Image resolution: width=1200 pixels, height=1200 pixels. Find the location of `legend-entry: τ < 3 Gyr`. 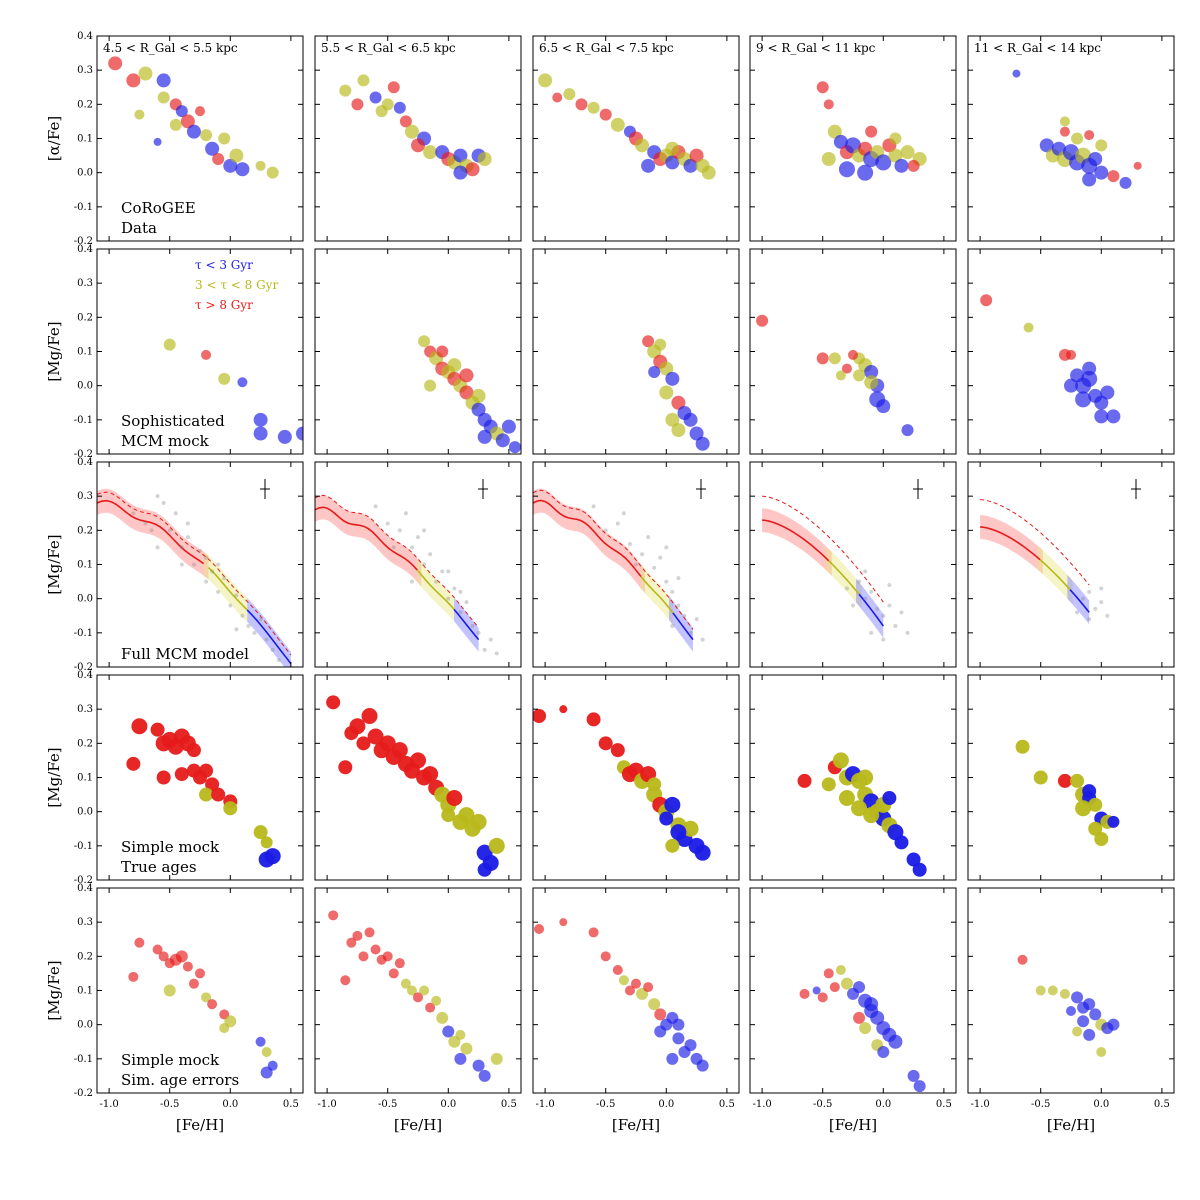

legend-entry: τ < 3 Gyr is located at coordinates (224, 265).